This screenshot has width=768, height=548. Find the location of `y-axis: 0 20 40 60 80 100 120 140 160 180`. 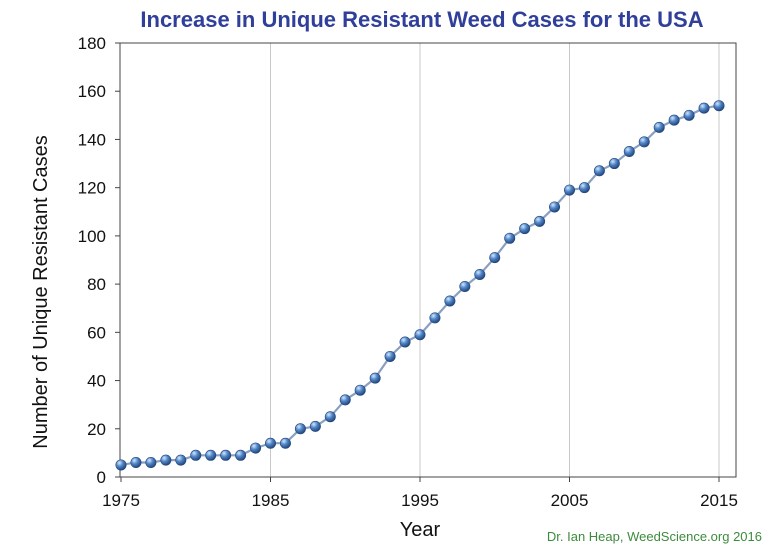

y-axis: 0 20 40 60 80 100 120 140 160 180 is located at coordinates (99, 260).